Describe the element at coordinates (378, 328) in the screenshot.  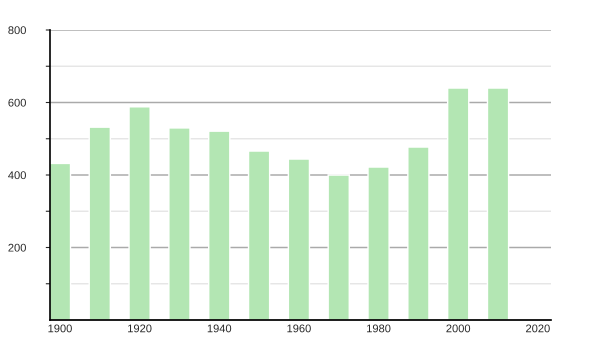
I see `x-tick-label: 1980` at that location.